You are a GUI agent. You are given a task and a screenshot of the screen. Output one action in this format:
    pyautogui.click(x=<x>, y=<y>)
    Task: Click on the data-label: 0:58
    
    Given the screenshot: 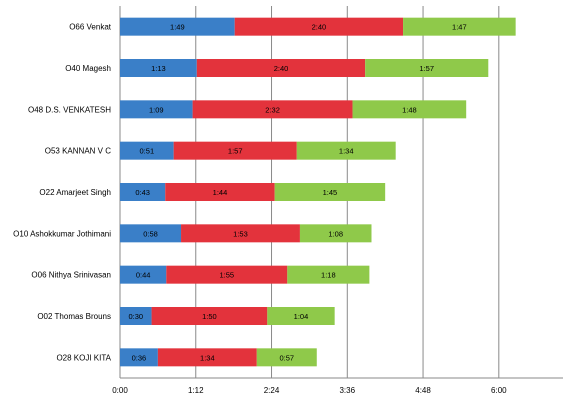 What is the action you would take?
    pyautogui.click(x=150, y=233)
    